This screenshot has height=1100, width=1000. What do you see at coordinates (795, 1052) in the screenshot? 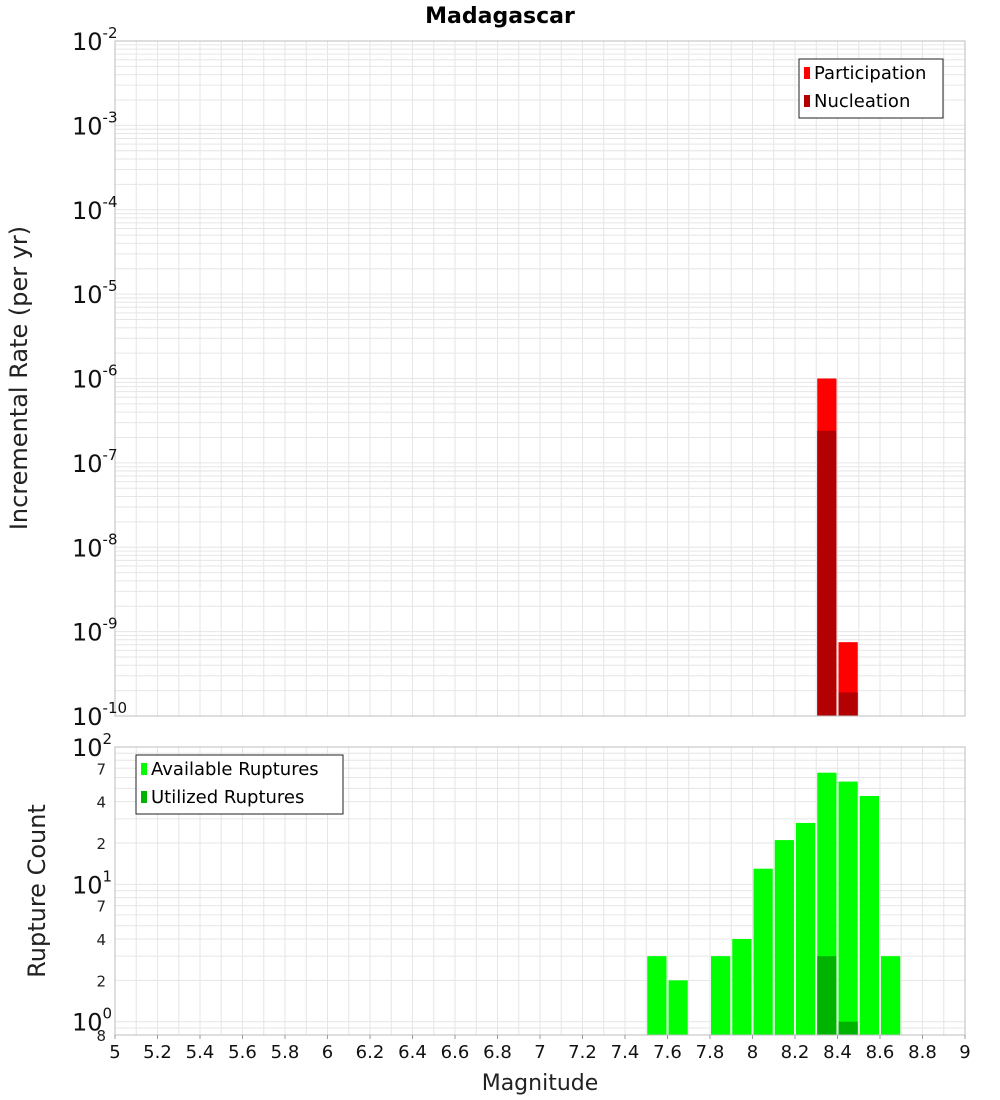
I see `x-tick-label: 8.2` at bounding box center [795, 1052].